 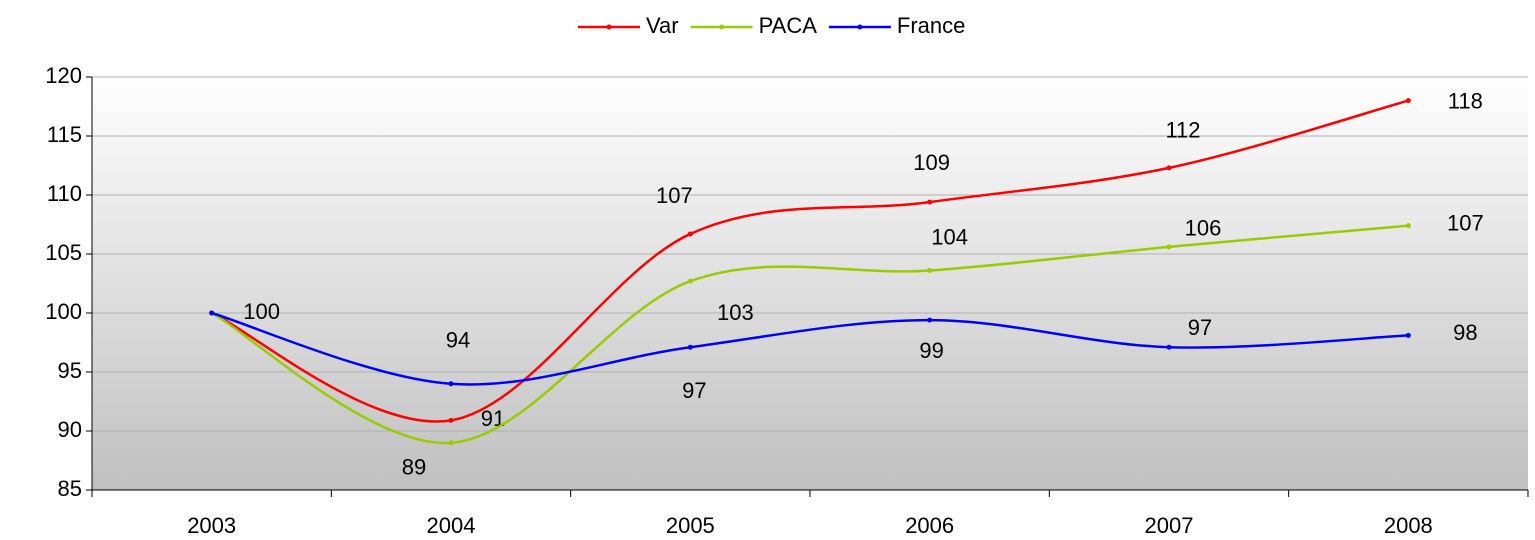 What do you see at coordinates (735, 312) in the screenshot?
I see `value-label: 103` at bounding box center [735, 312].